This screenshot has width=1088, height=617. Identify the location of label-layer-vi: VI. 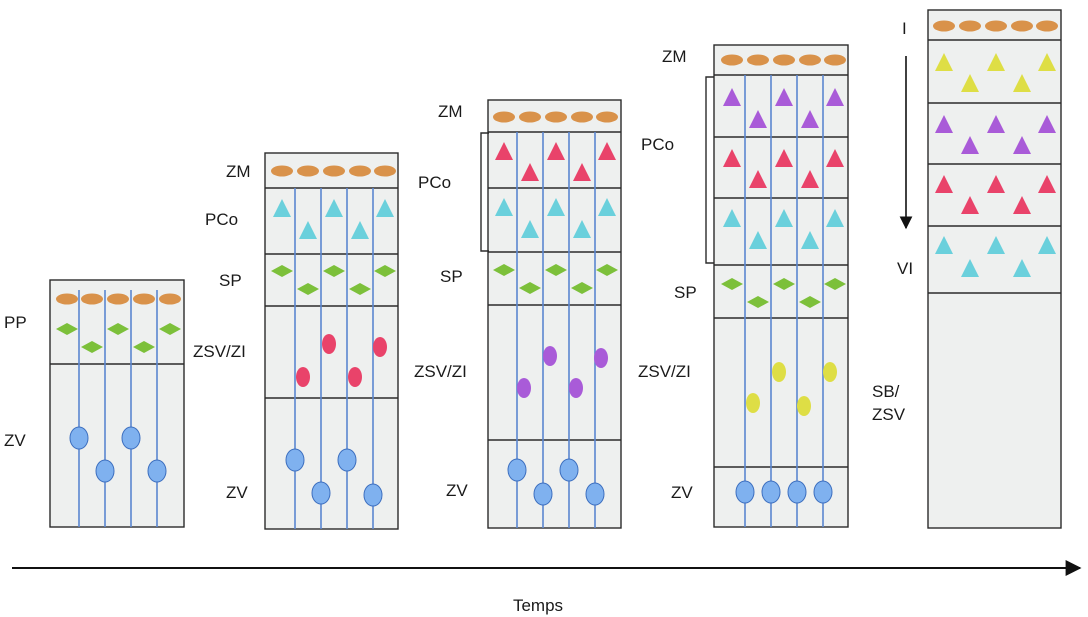
(905, 268).